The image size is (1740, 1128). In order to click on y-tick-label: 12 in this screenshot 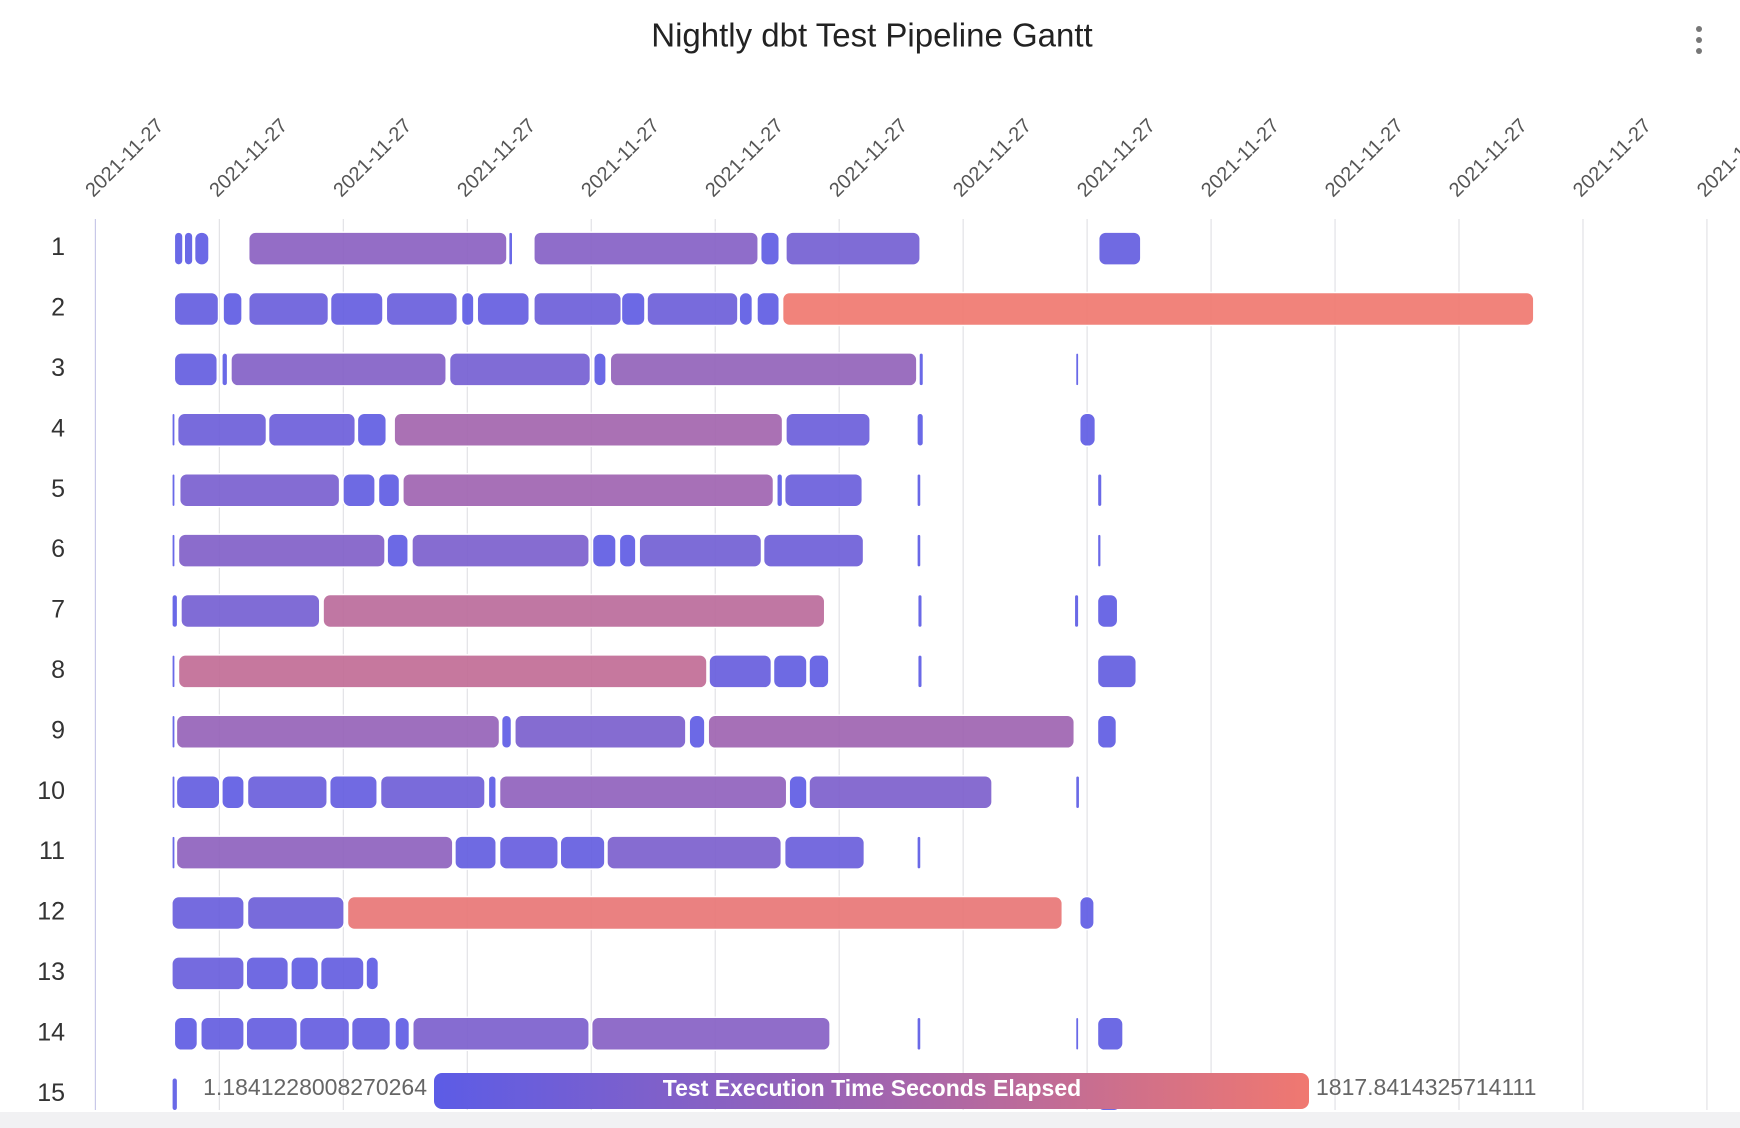, I will do `click(51, 912)`.